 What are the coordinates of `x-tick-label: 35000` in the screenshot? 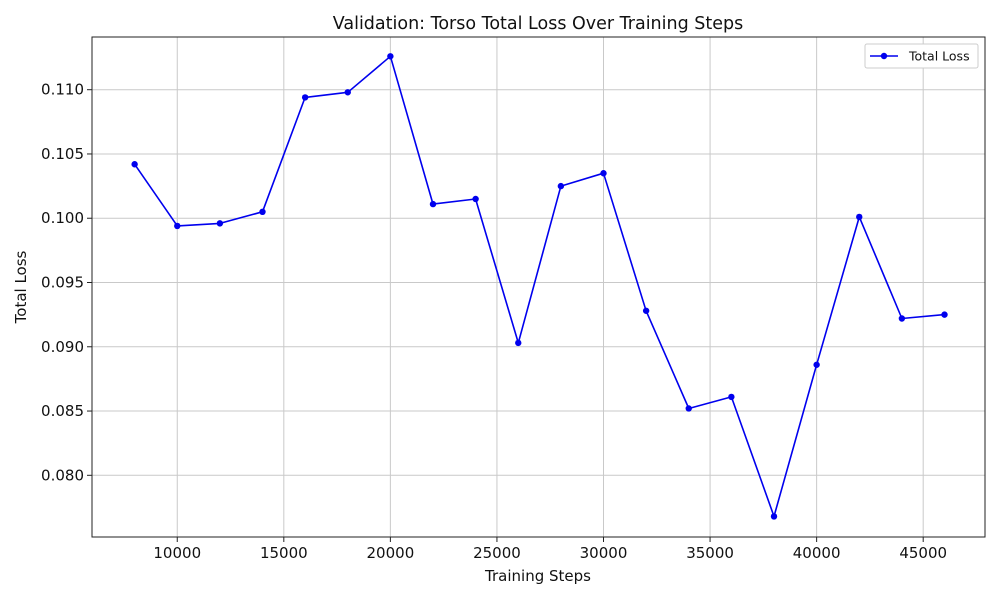 It's located at (710, 553).